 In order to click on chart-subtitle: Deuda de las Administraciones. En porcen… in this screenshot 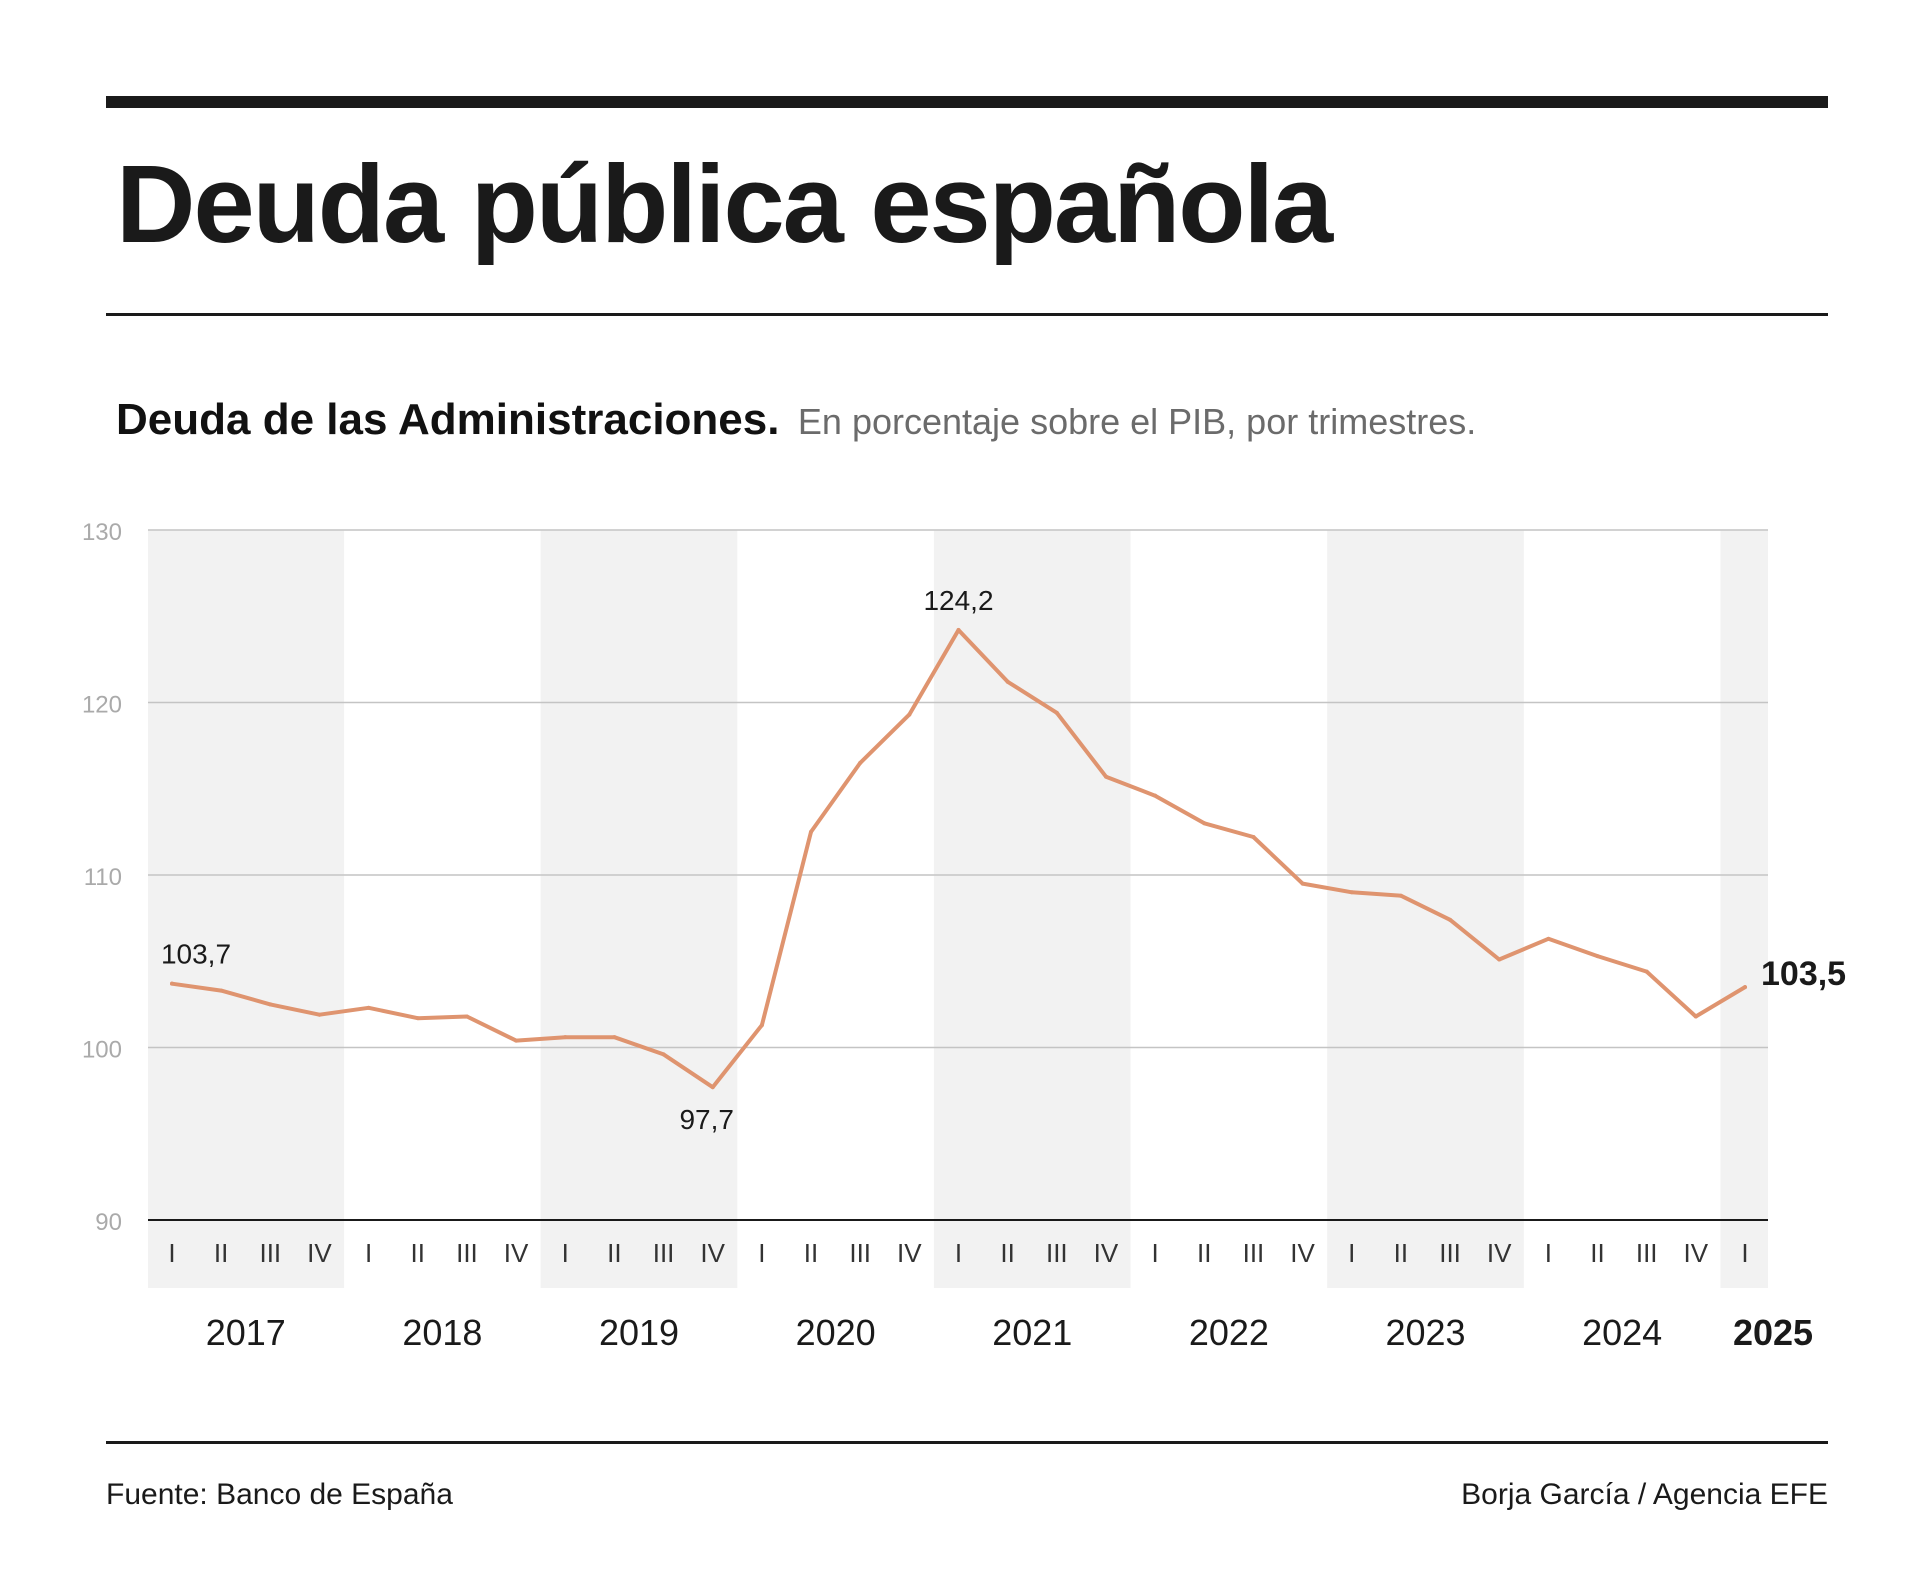, I will do `click(796, 420)`.